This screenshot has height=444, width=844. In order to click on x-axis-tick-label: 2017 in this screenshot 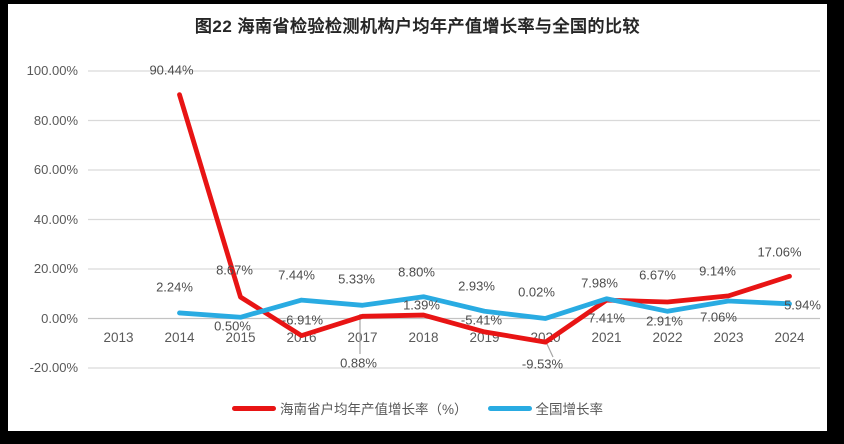, I will do `click(362, 337)`.